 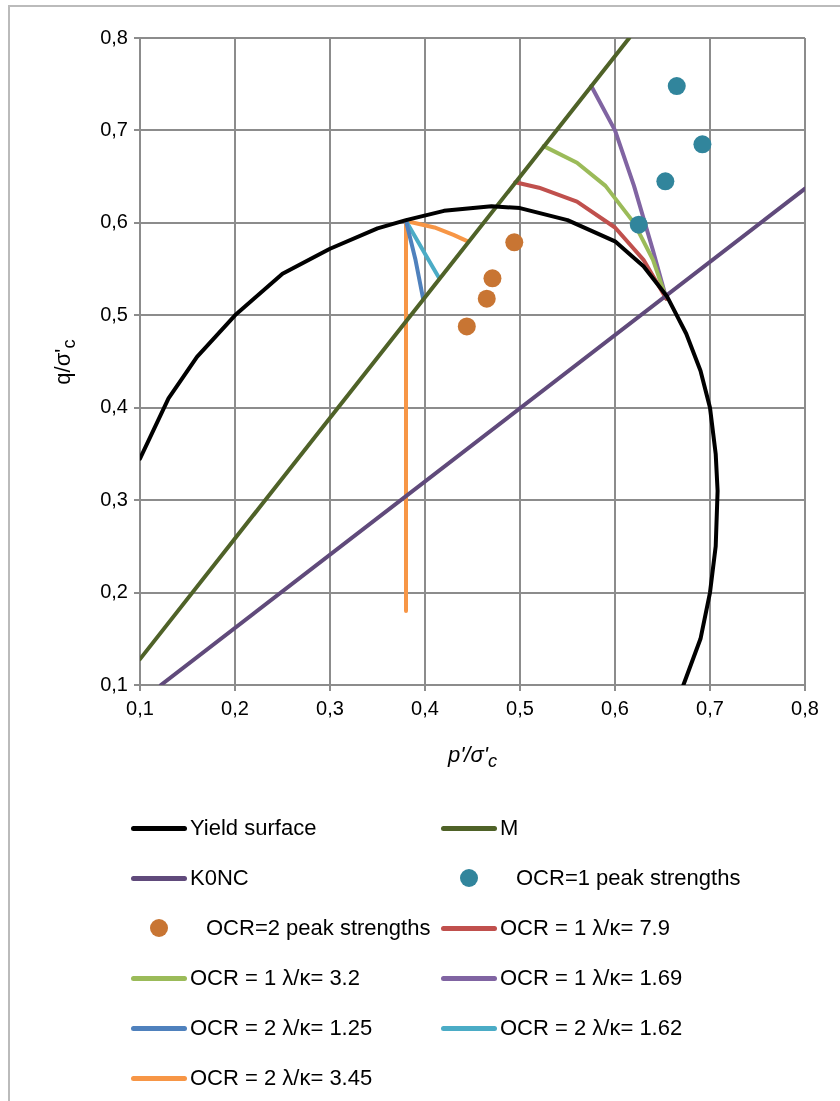 What do you see at coordinates (591, 978) in the screenshot?
I see `legend-label: OCR = 1 λ/κ= 1.69` at bounding box center [591, 978].